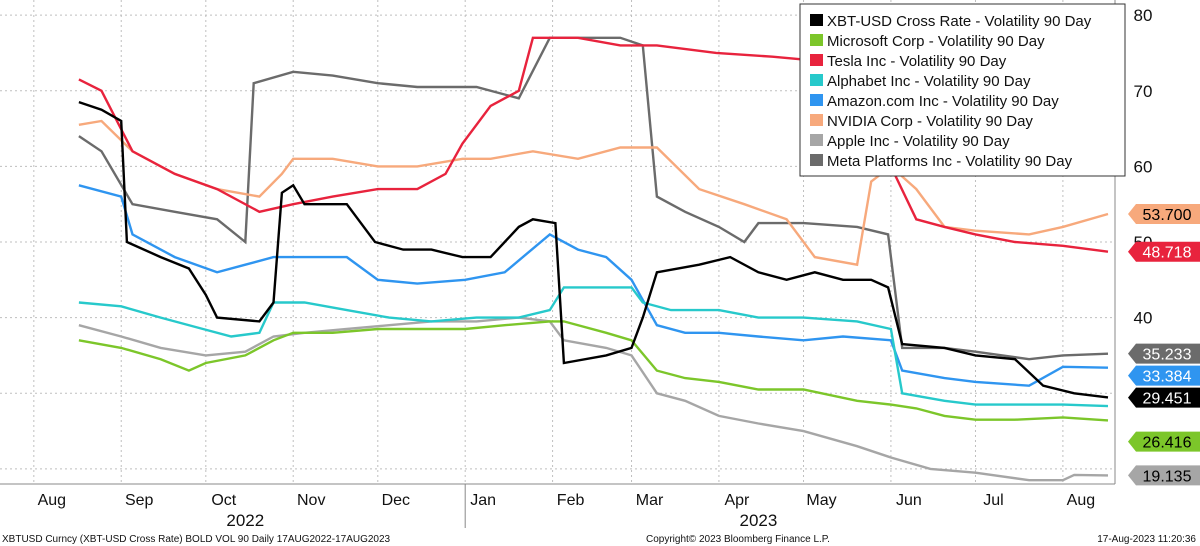 The height and width of the screenshot is (546, 1200). I want to click on x-tick-label: Nov, so click(311, 500).